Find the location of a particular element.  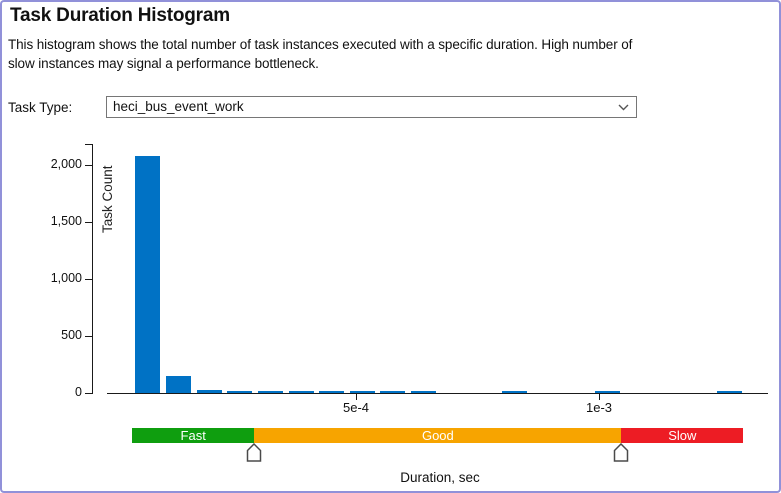

page-title: Task Duration Histogram is located at coordinates (120, 15).